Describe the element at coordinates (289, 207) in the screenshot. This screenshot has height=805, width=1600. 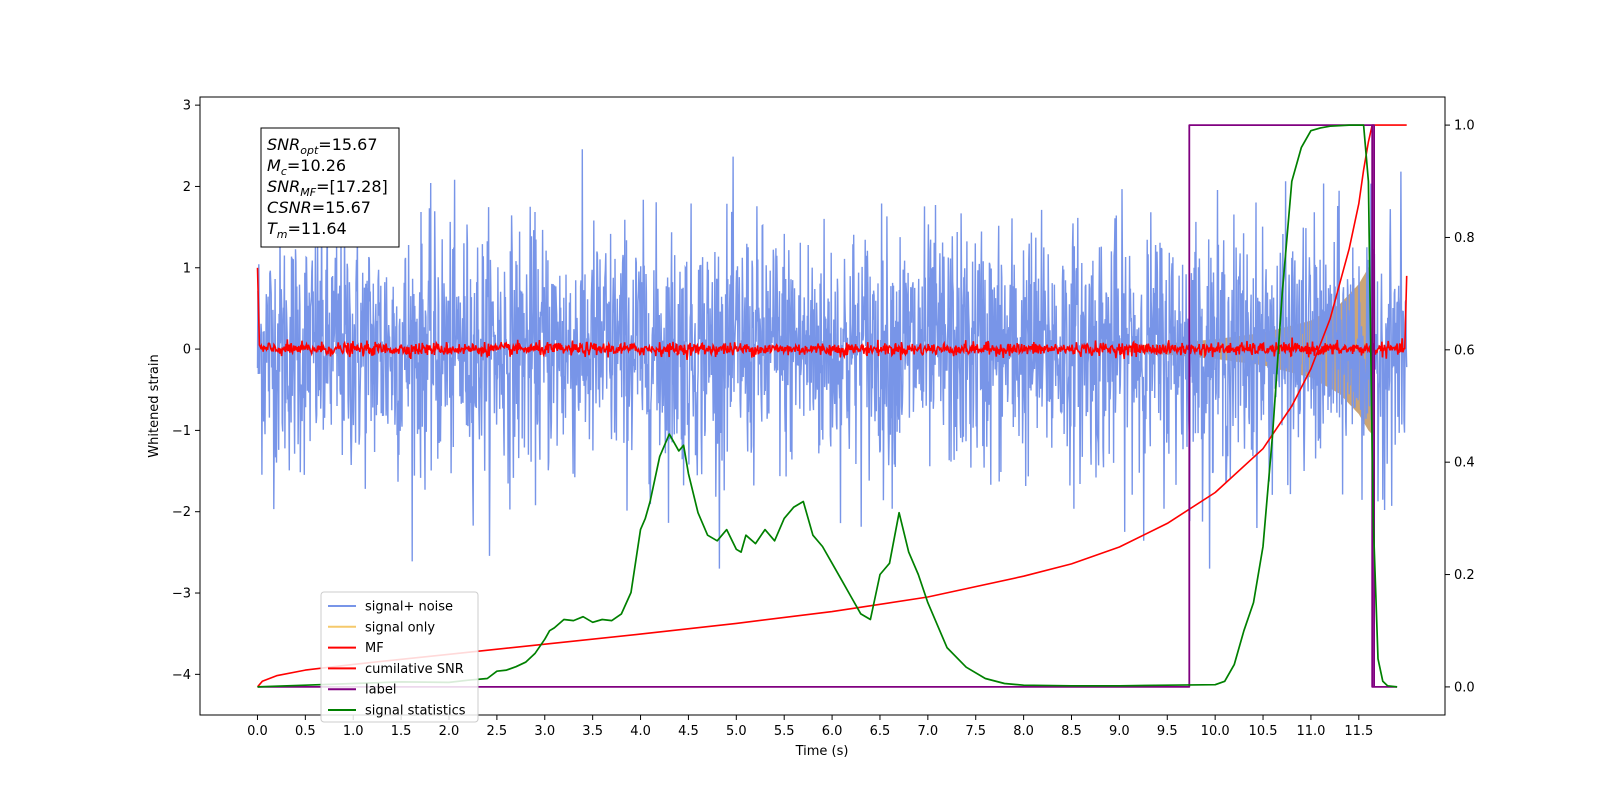
I see `info-symbol: CSNR` at that location.